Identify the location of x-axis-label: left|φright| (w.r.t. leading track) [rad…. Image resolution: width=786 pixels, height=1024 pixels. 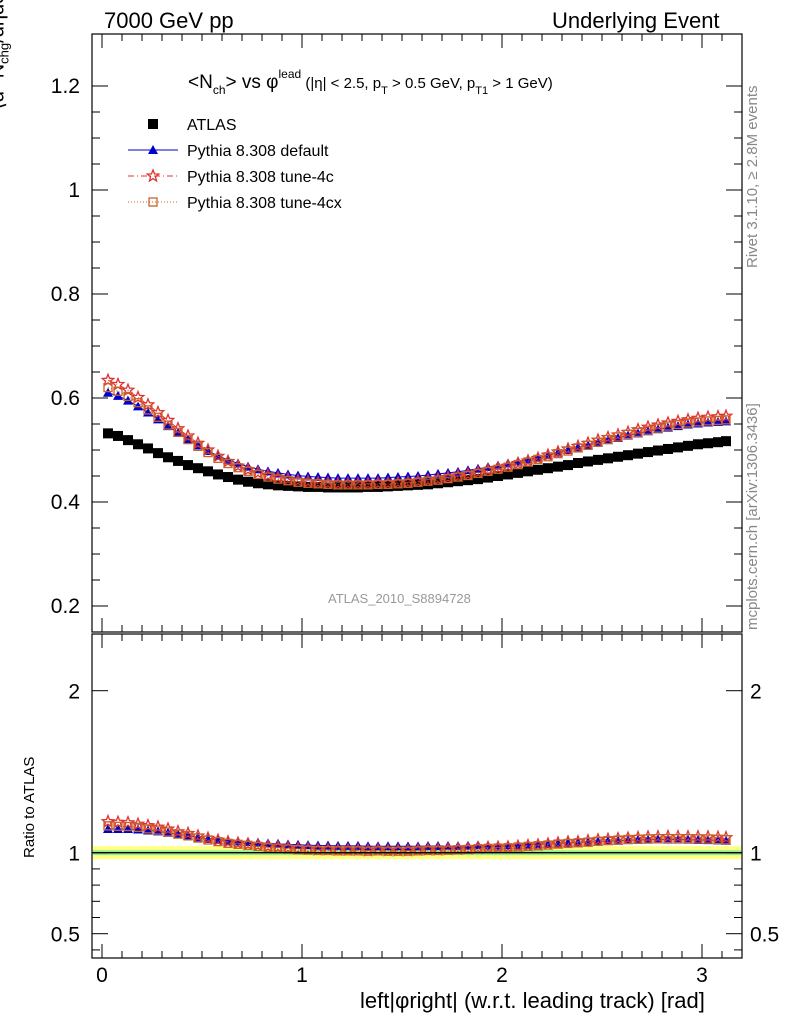
(532, 1000).